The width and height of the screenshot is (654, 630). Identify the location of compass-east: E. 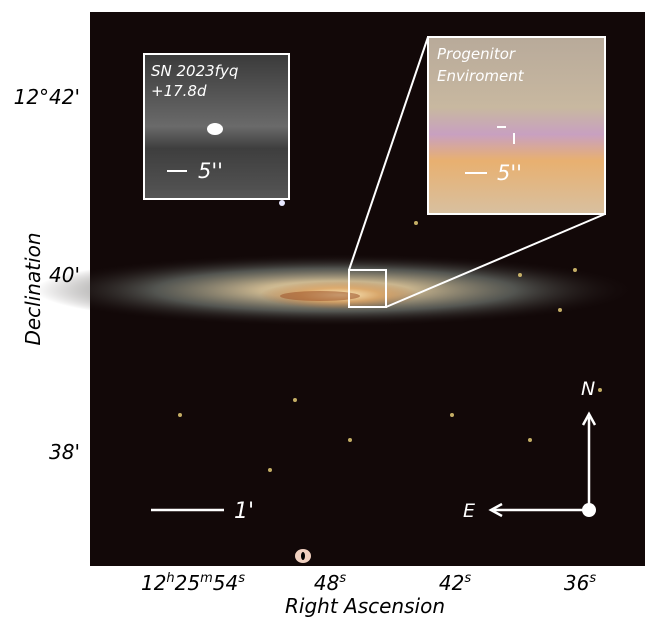
(469, 511).